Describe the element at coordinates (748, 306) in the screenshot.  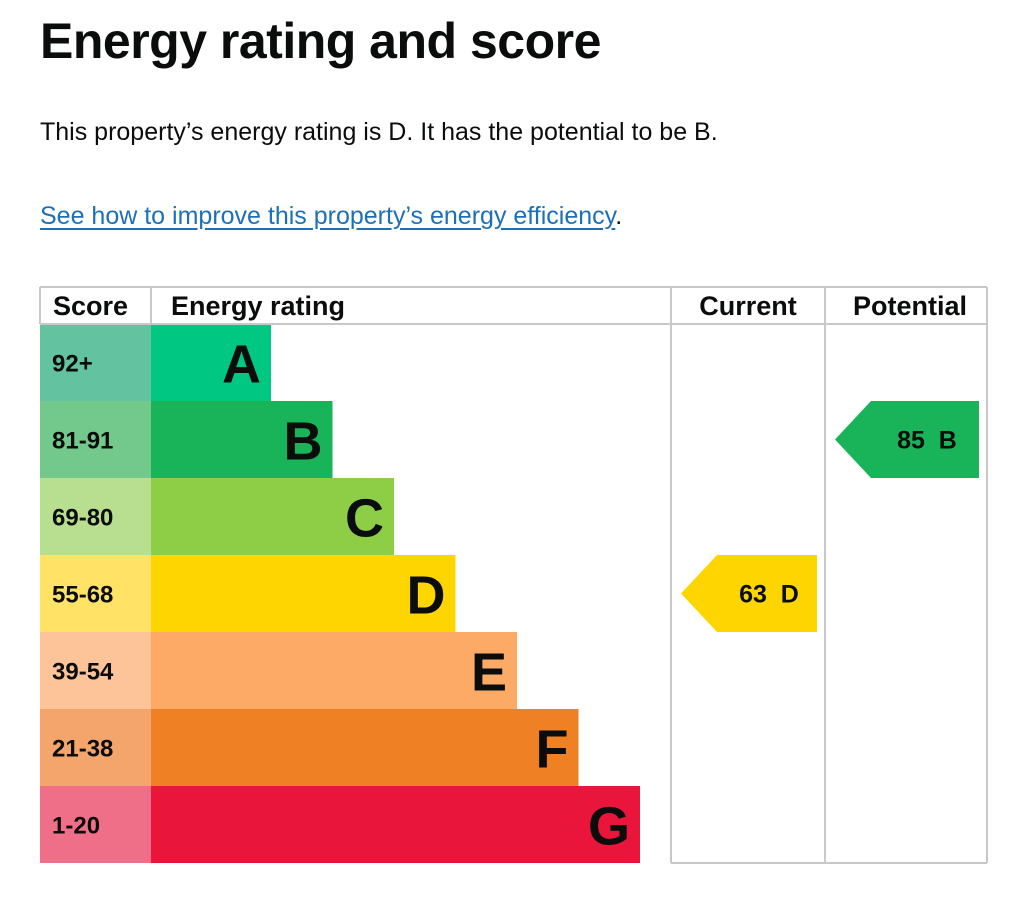
I see `current-header: Current` at that location.